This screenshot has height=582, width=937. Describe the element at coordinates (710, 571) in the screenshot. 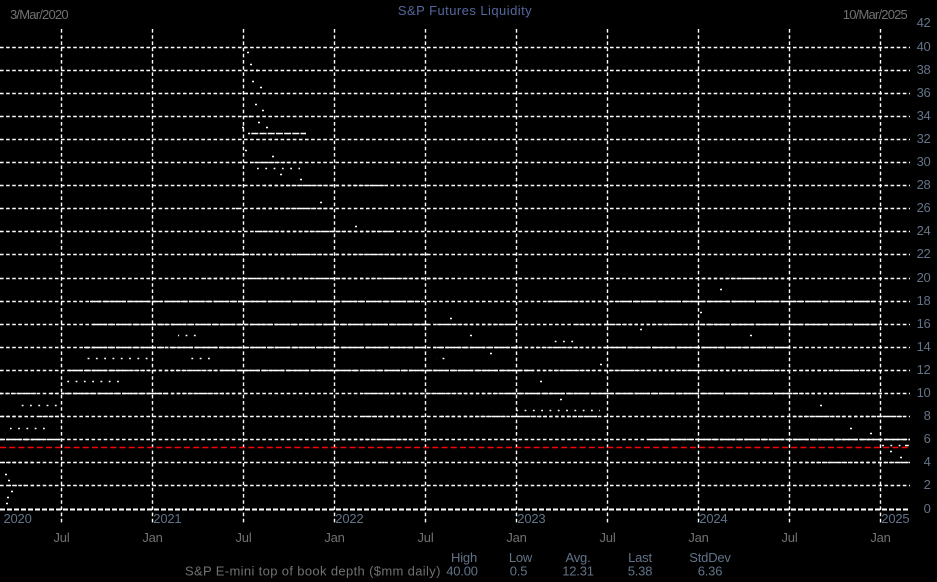

I see `svg-text: 6.36` at that location.